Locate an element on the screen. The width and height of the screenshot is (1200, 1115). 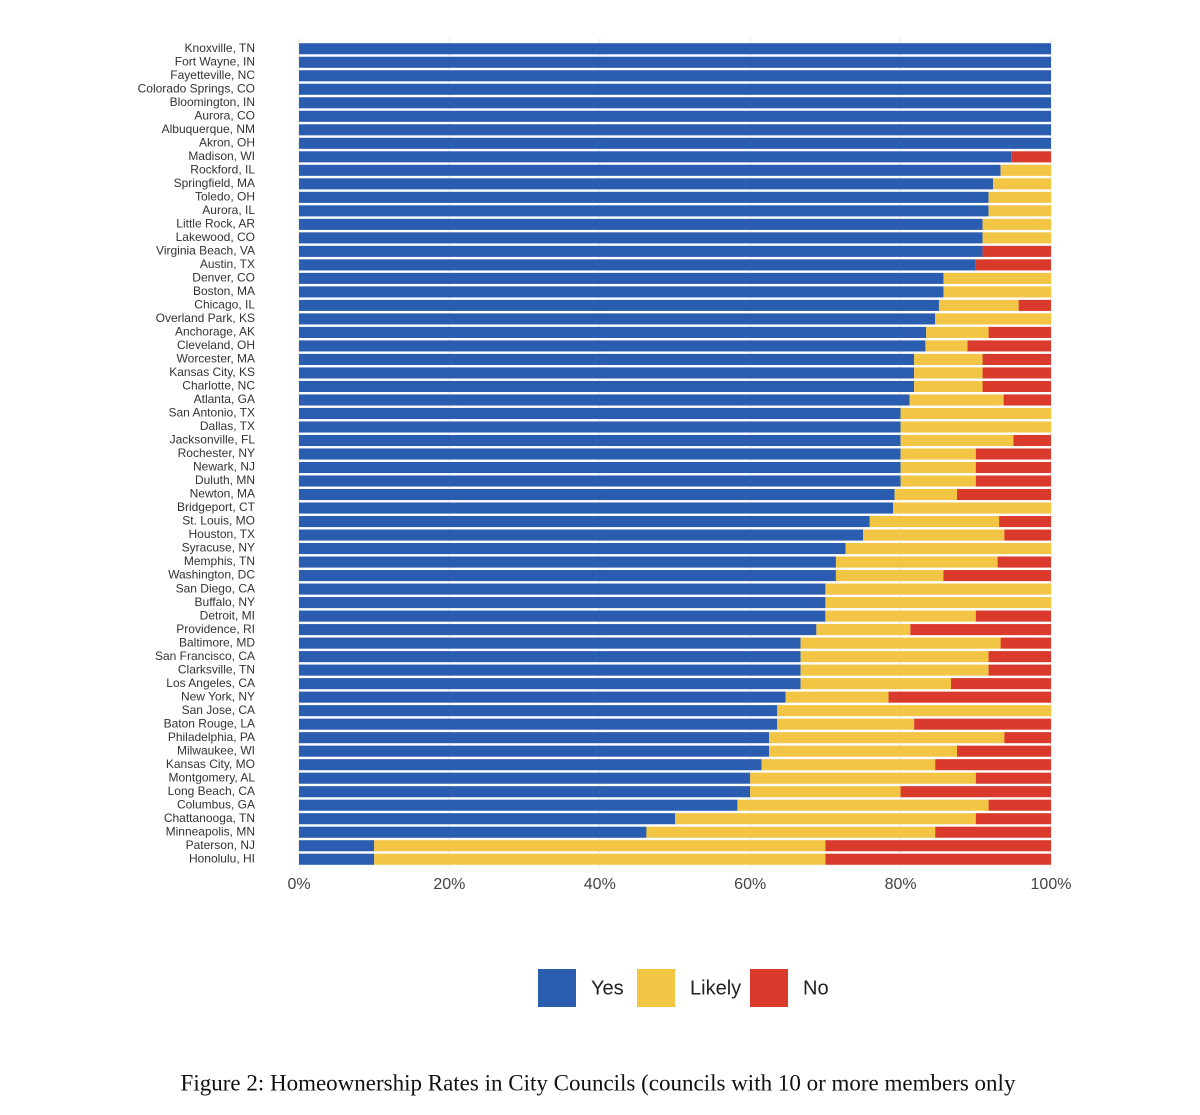
y-tick-label: Madison, WI is located at coordinates (221, 156).